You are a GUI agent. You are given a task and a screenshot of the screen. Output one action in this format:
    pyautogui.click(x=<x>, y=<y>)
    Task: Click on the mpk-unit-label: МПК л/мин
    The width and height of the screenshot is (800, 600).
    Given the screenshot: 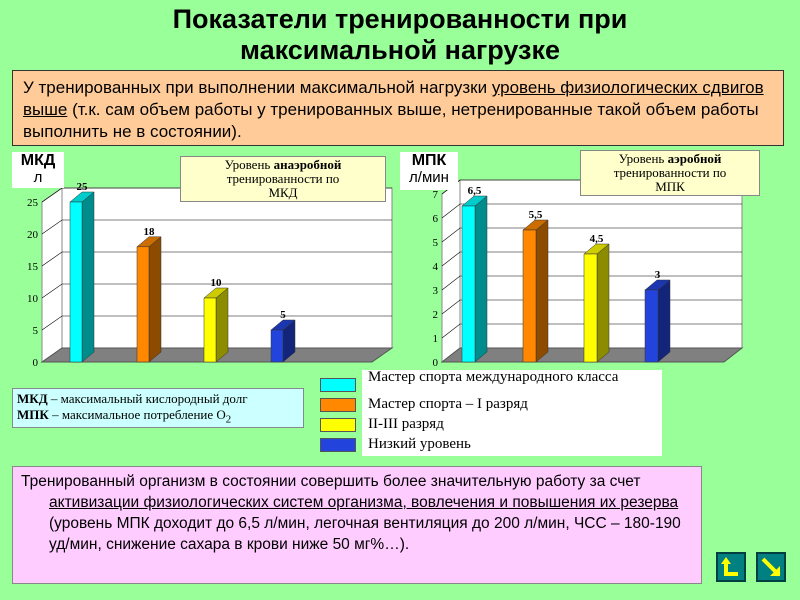 What is the action you would take?
    pyautogui.click(x=429, y=171)
    